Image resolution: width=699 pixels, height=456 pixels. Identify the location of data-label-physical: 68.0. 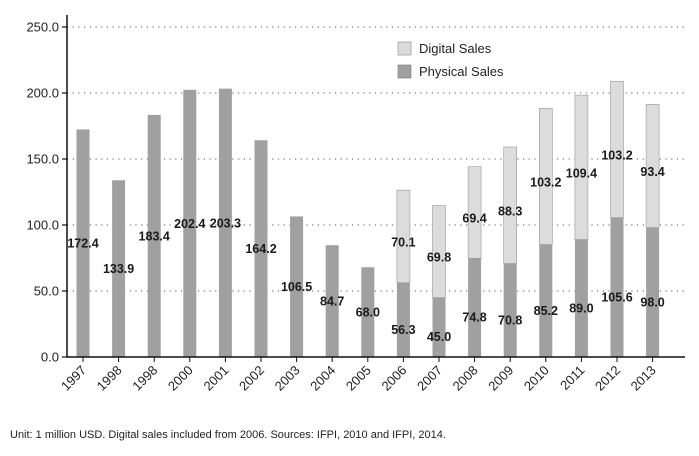
(368, 313).